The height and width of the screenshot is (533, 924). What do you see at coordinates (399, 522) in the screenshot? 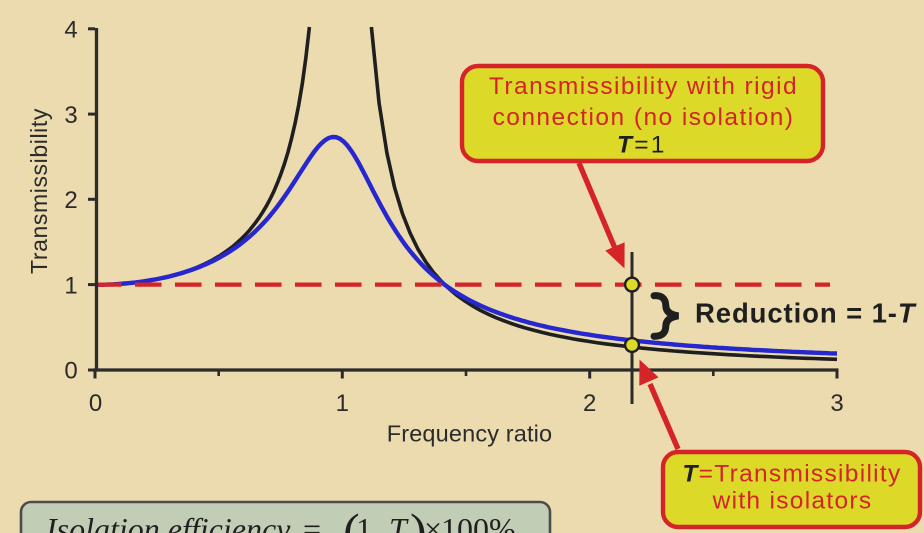
I see `svg-text: T` at bounding box center [399, 522].